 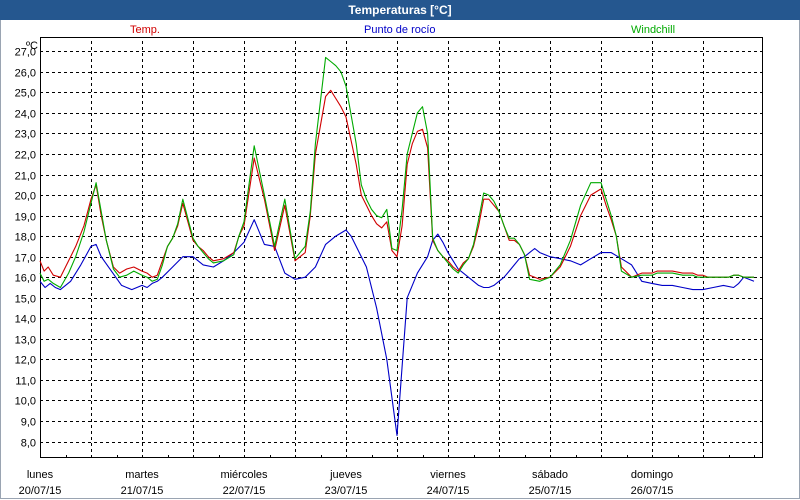 I want to click on x-date-label: 22/07/15, so click(x=244, y=491).